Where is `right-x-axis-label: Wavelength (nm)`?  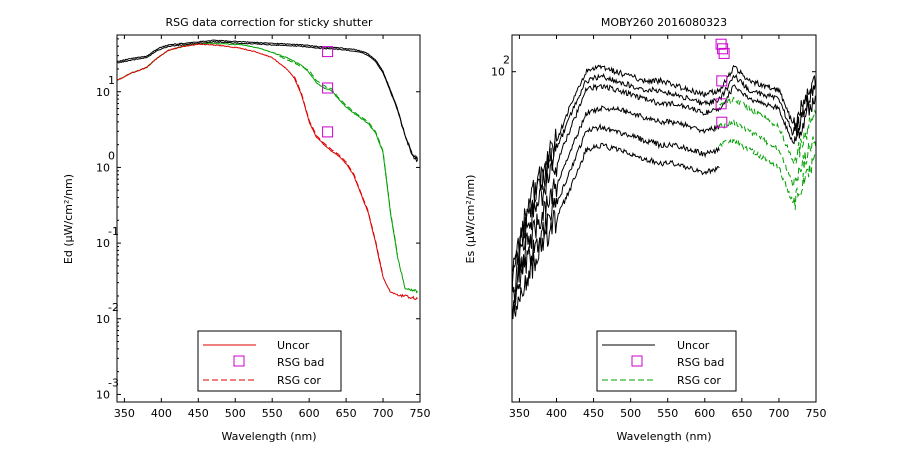
right-x-axis-label: Wavelength (nm) is located at coordinates (663, 436).